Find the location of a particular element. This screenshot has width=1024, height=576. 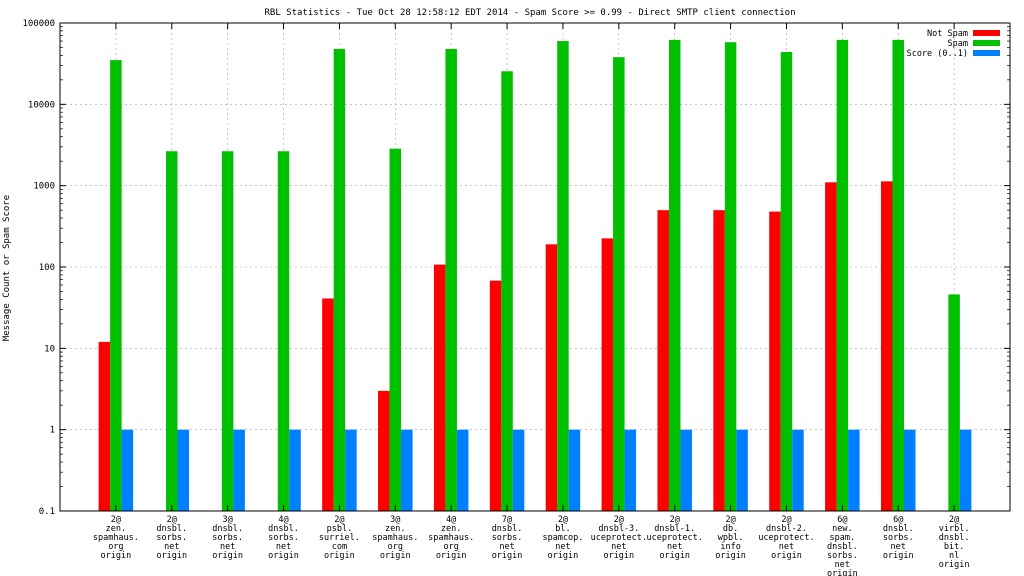

x-category-label: 3@ zen. spamhaus. org origin is located at coordinates (395, 538).